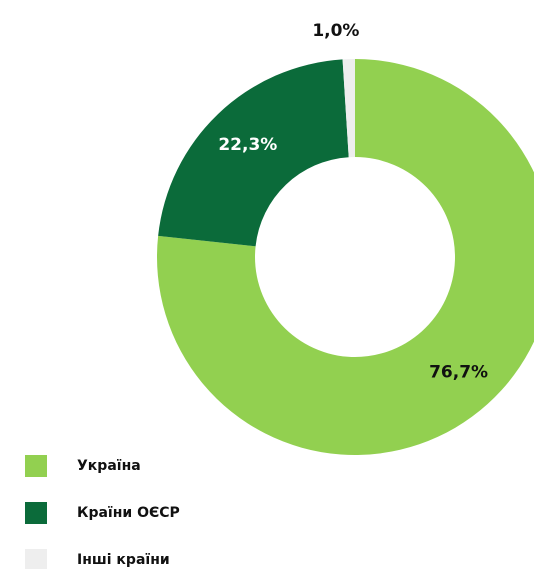 The image size is (534, 569). What do you see at coordinates (458, 372) in the screenshot?
I see `data-label: 76,7%` at bounding box center [458, 372].